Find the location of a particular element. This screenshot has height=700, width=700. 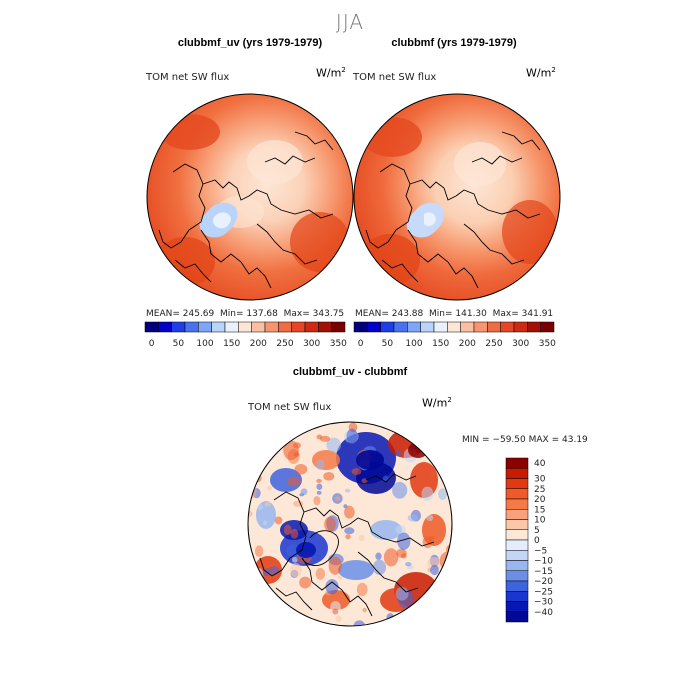

diff-colorbar-tick-label: 15 is located at coordinates (539, 510).